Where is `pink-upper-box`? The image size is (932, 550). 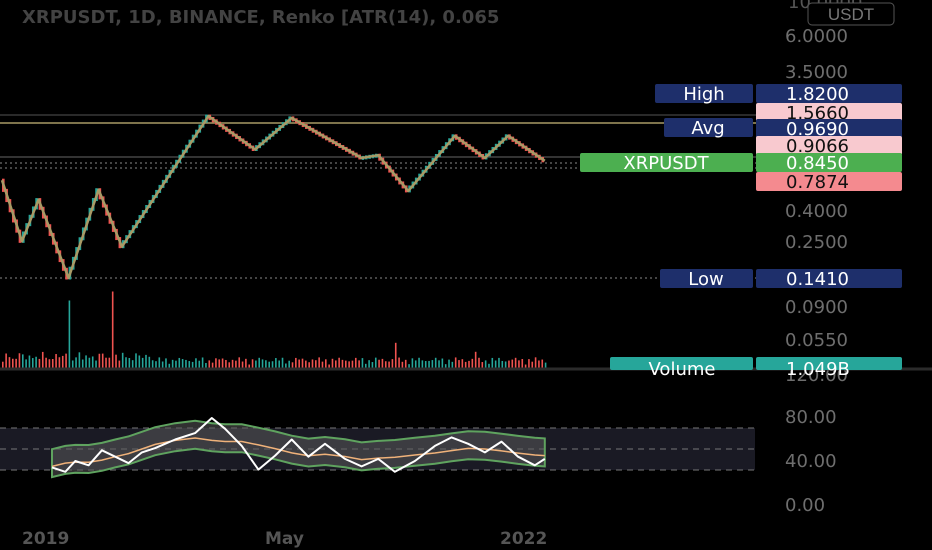 pink-upper-box is located at coordinates (829, 112).